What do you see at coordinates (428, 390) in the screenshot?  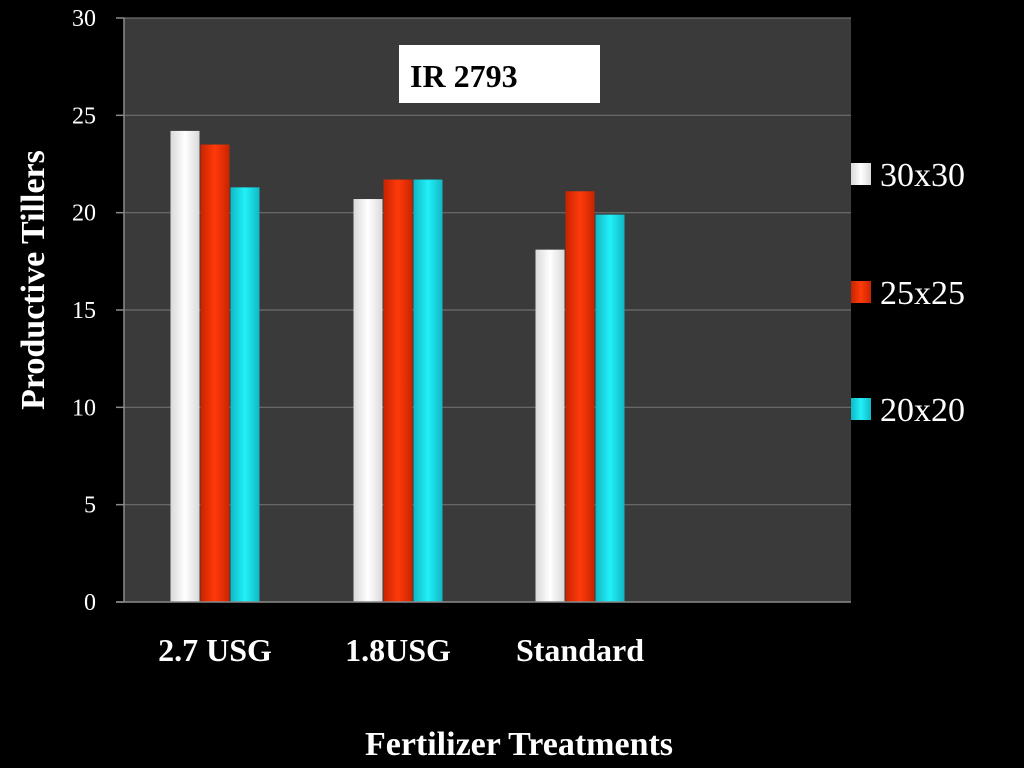 I see `bar-20x20-1.8USG` at bounding box center [428, 390].